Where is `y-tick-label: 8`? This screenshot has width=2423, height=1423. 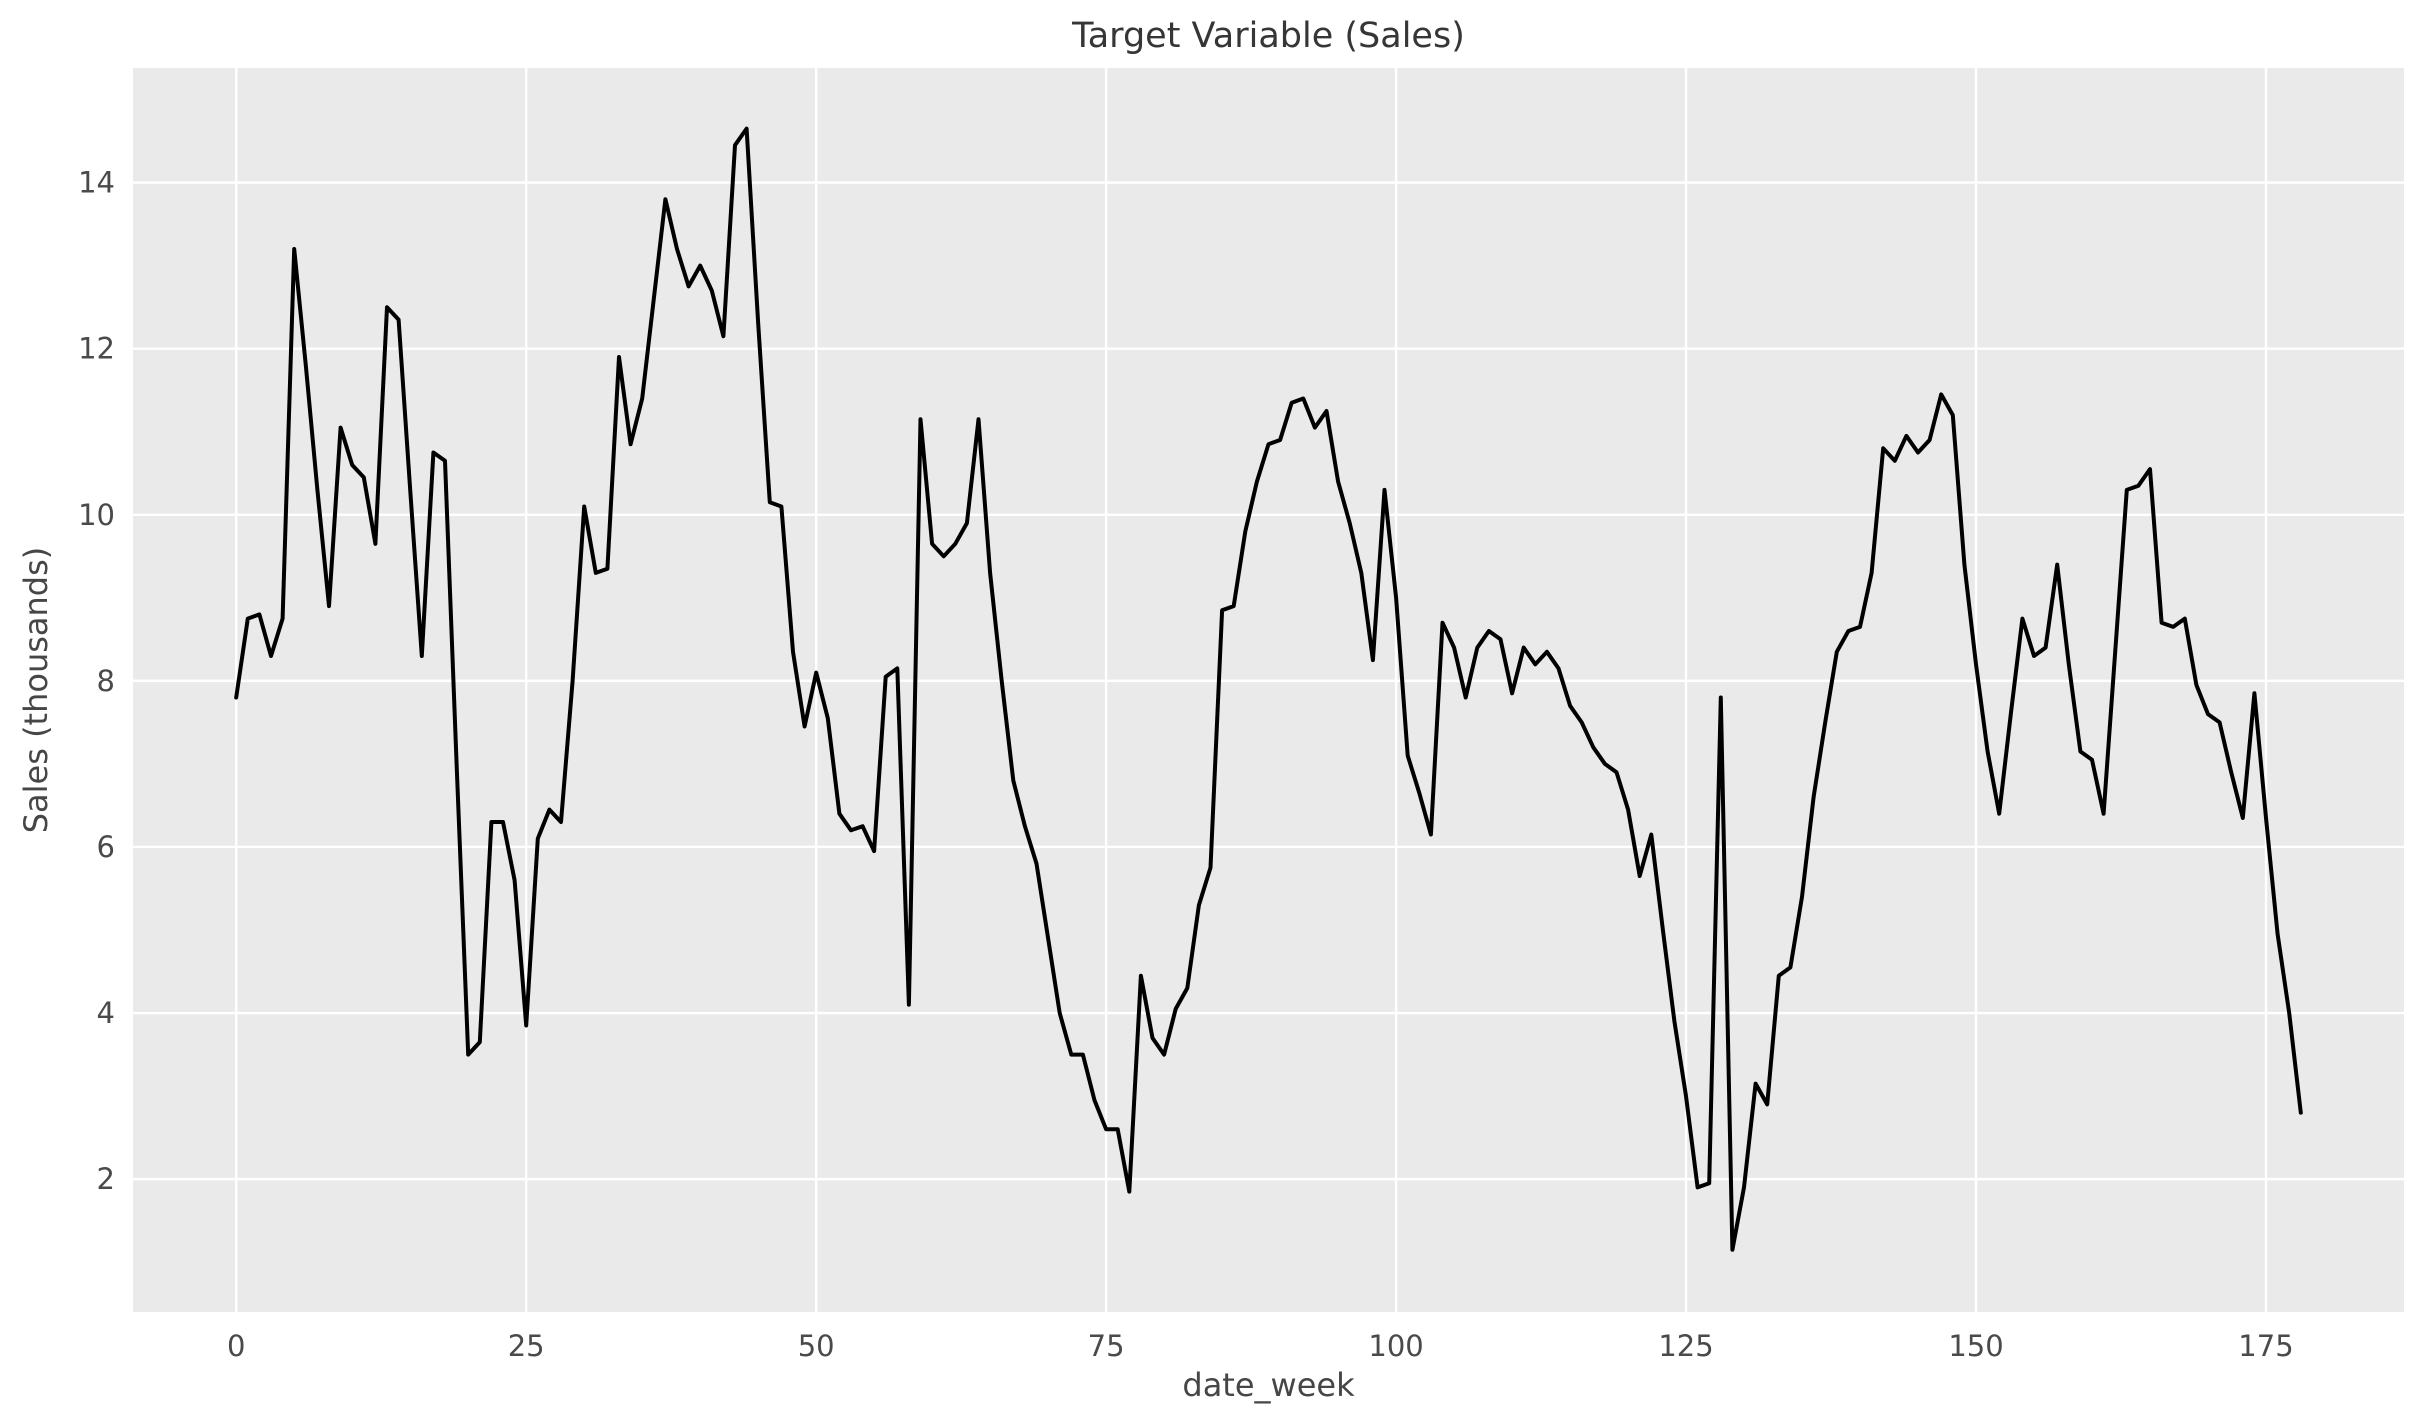
y-tick-label: 8 is located at coordinates (106, 681).